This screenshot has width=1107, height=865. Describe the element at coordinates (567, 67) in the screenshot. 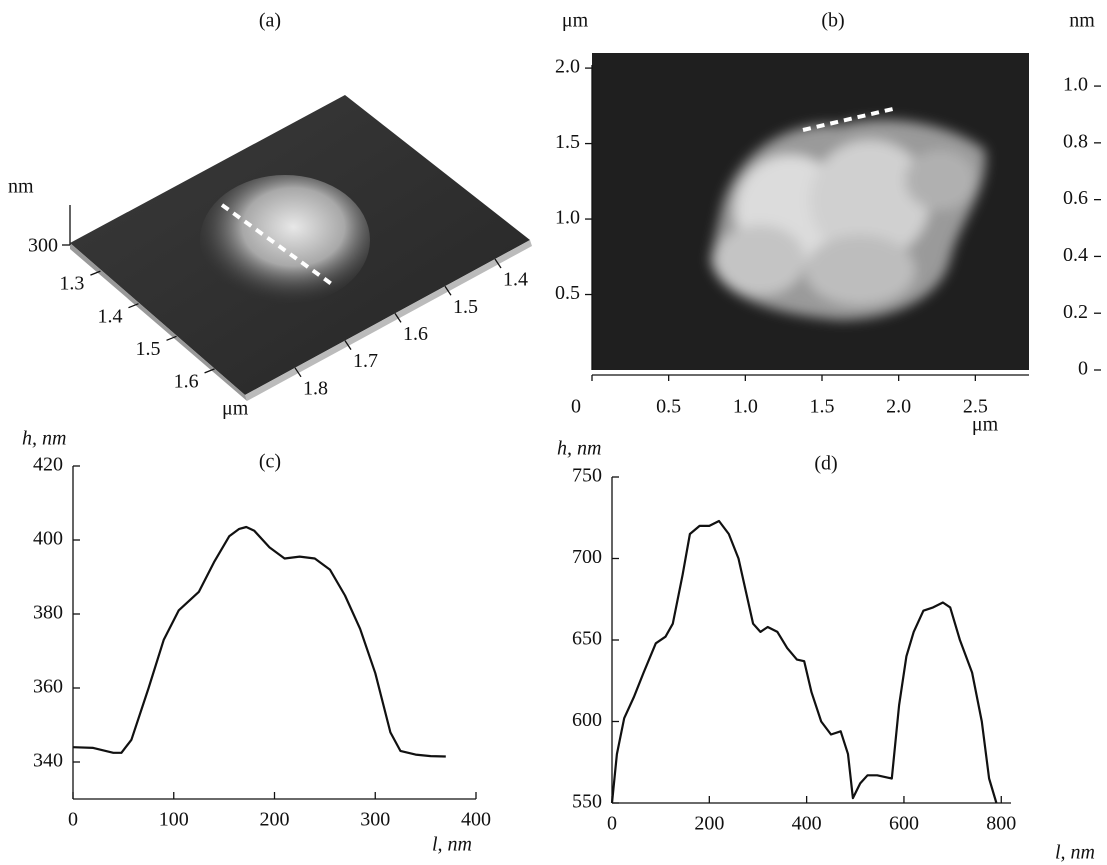

I see `y-tick-label: 2.0` at that location.